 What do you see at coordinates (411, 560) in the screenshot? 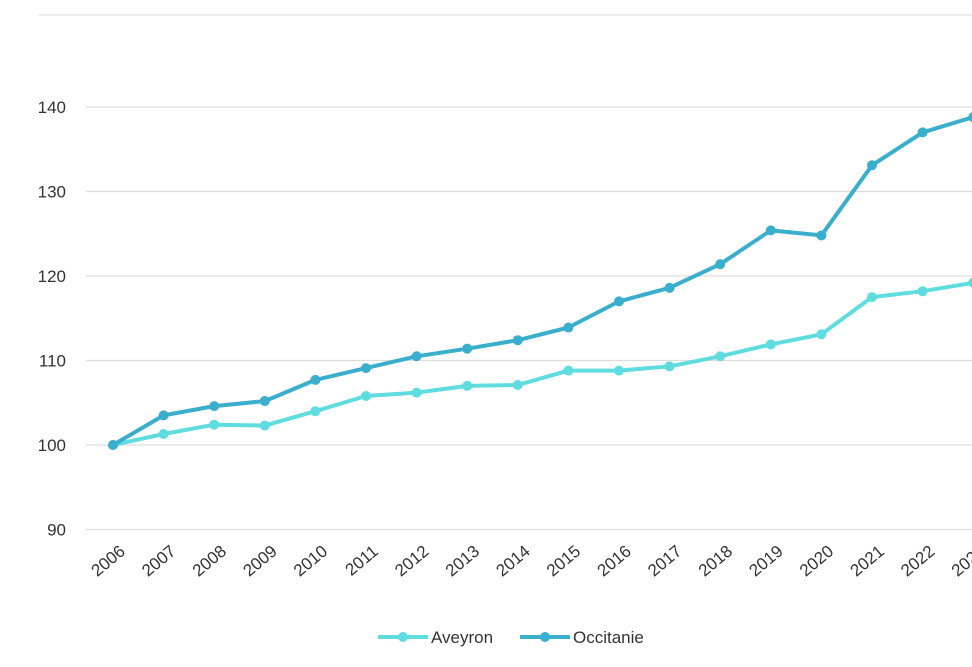
I see `x-tick-label: 2012` at bounding box center [411, 560].